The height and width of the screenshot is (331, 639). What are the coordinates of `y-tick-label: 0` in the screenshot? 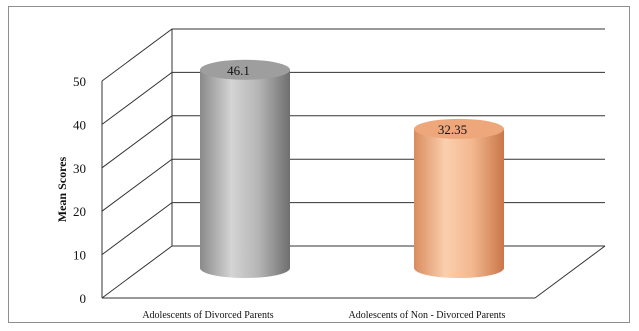 It's located at (83, 298).